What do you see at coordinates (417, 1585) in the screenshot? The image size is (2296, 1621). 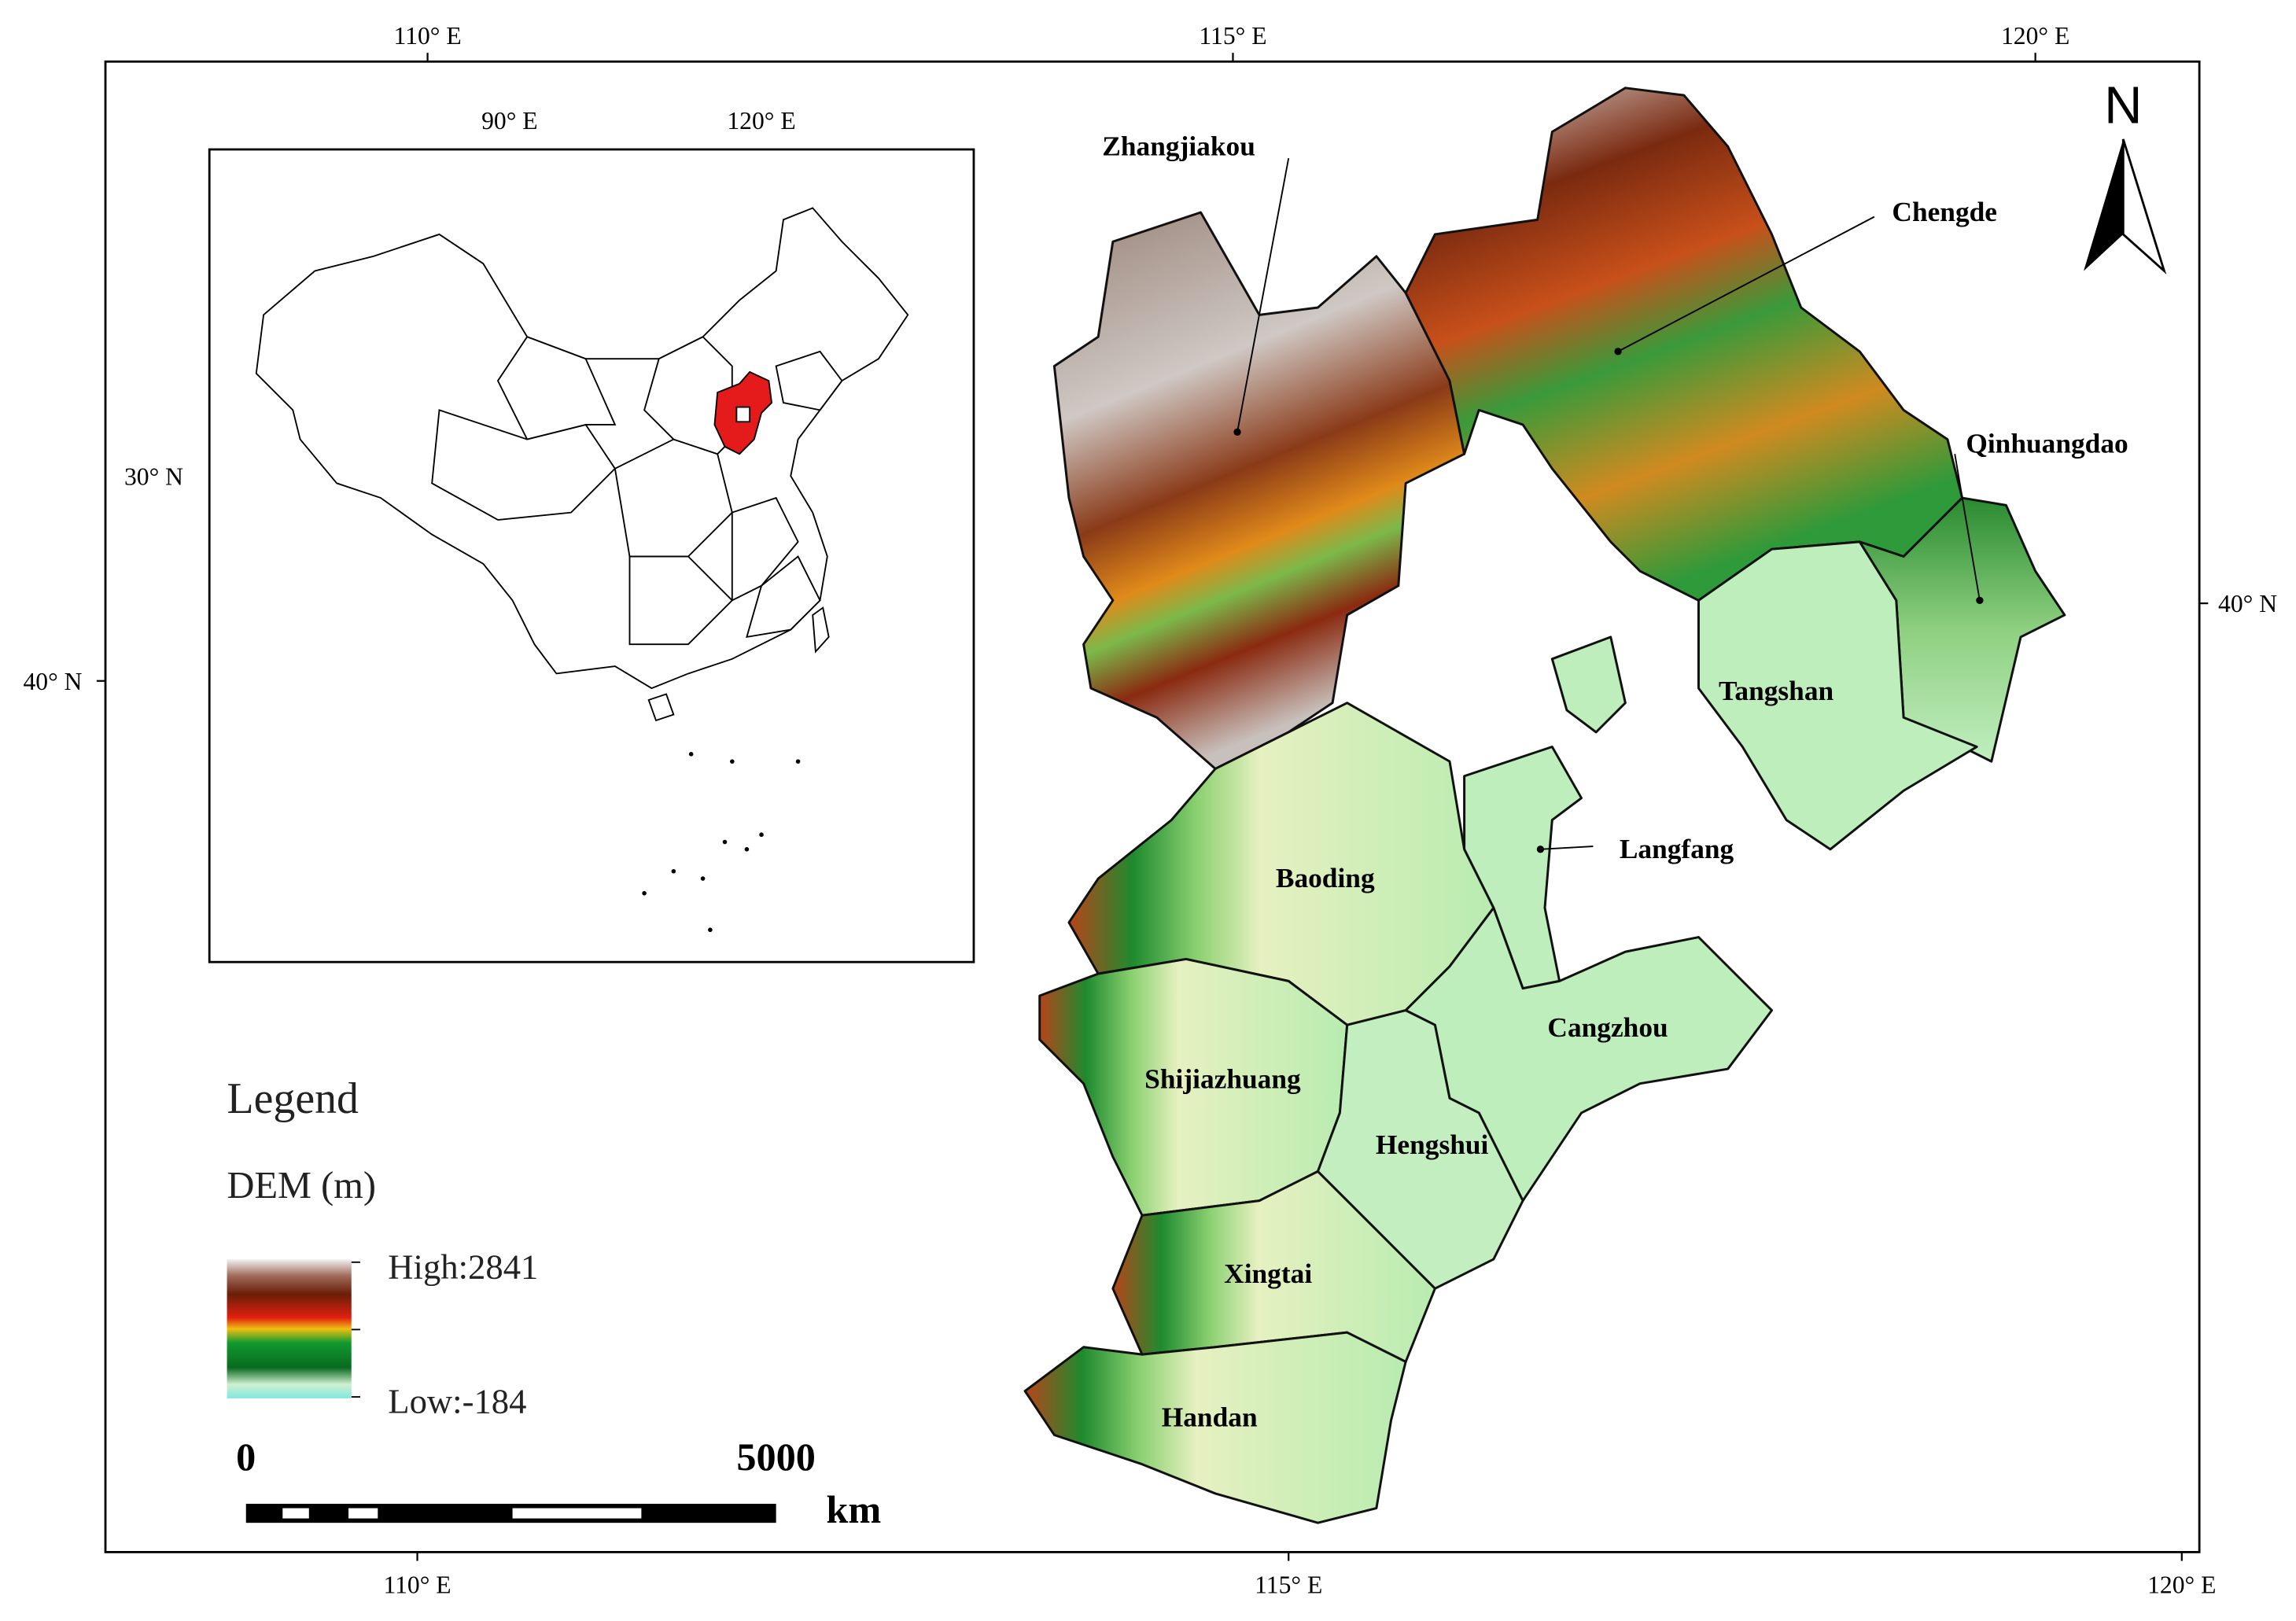 I see `bottom-lon-label: 110° E` at bounding box center [417, 1585].